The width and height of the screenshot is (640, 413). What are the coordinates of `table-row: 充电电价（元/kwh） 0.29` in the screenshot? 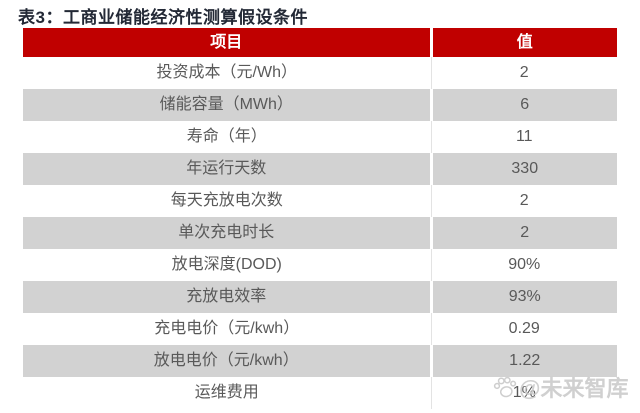 It's located at (320, 329).